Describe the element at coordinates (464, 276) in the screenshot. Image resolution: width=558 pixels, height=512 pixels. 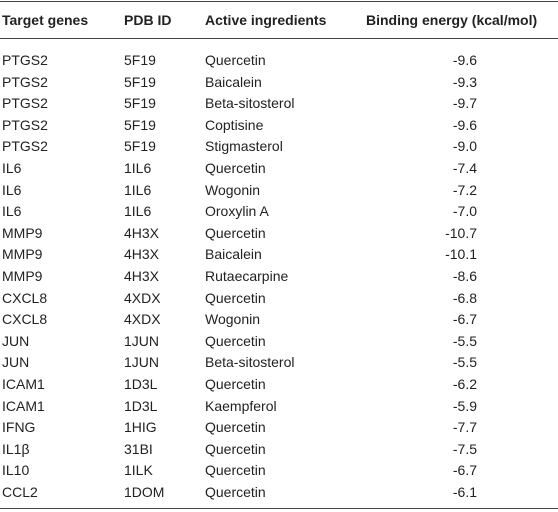
I see `energy-cell: -8.6` at that location.